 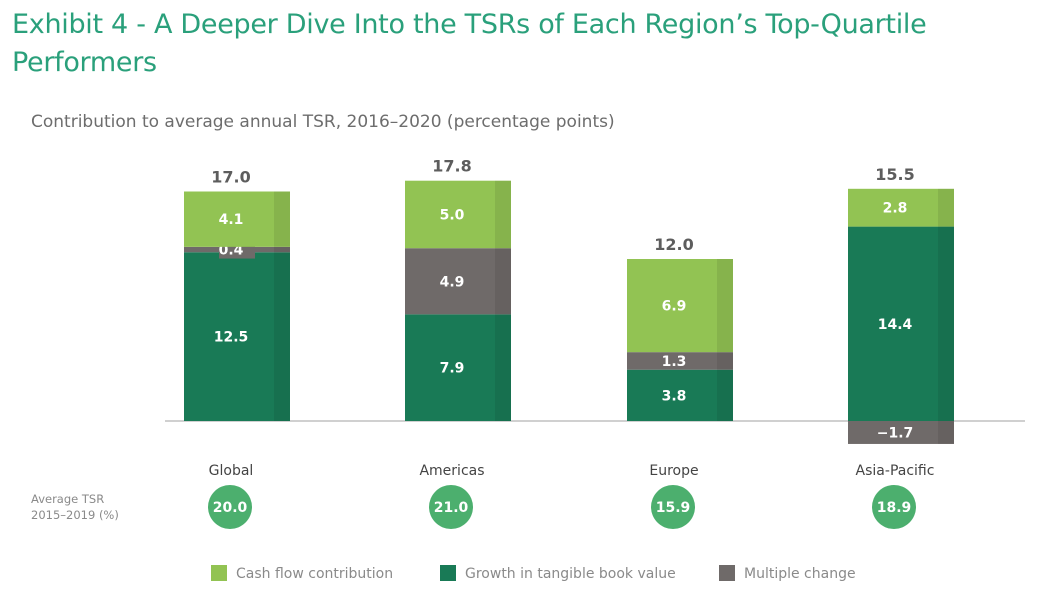 What do you see at coordinates (451, 166) in the screenshot?
I see `total-label: 17.8` at bounding box center [451, 166].